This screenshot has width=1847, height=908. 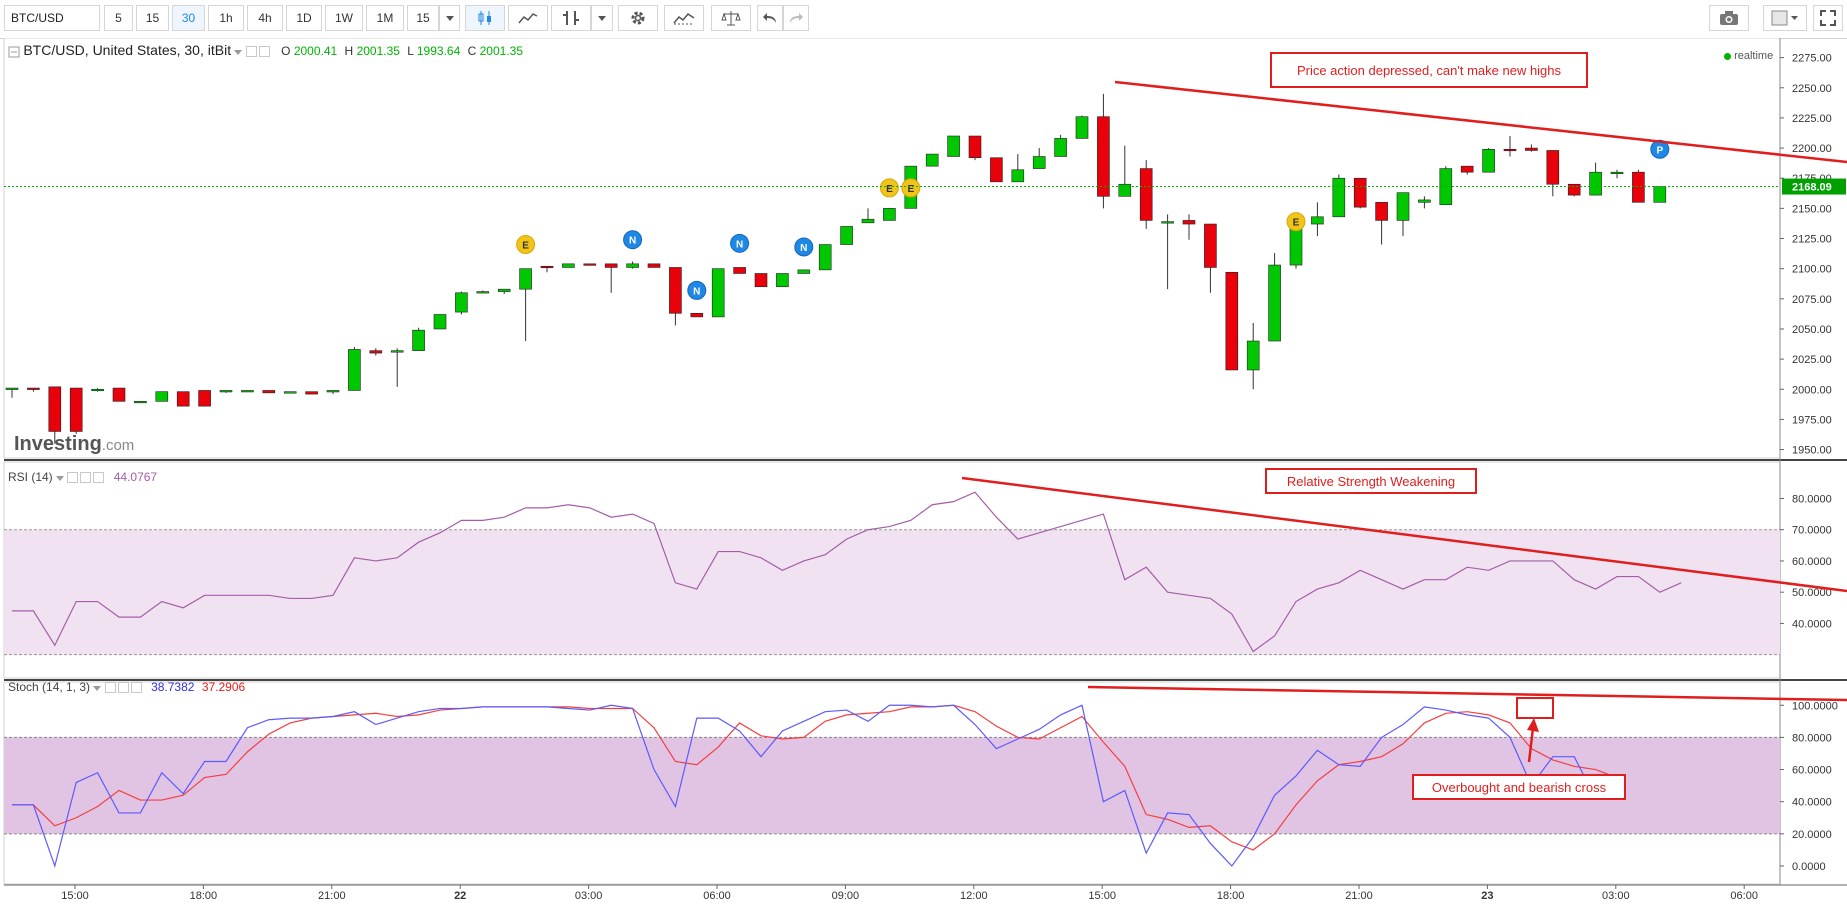 I want to click on event-marker-label: P, so click(x=1659, y=150).